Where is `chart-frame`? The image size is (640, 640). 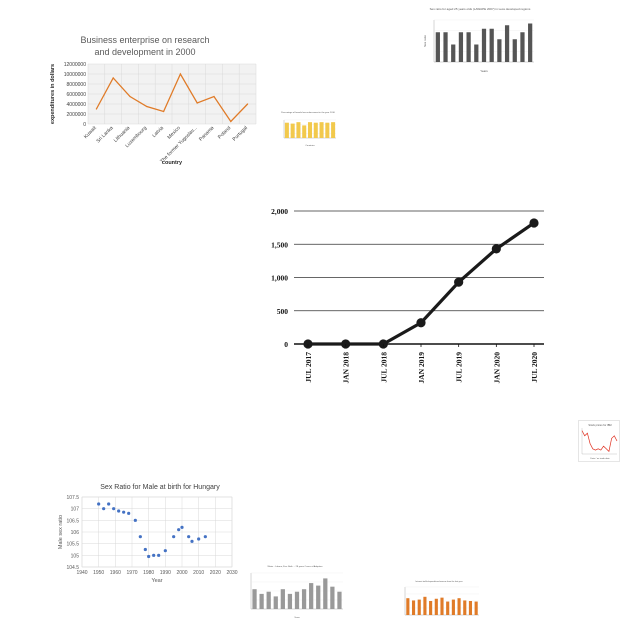 chart-frame is located at coordinates (599, 441).